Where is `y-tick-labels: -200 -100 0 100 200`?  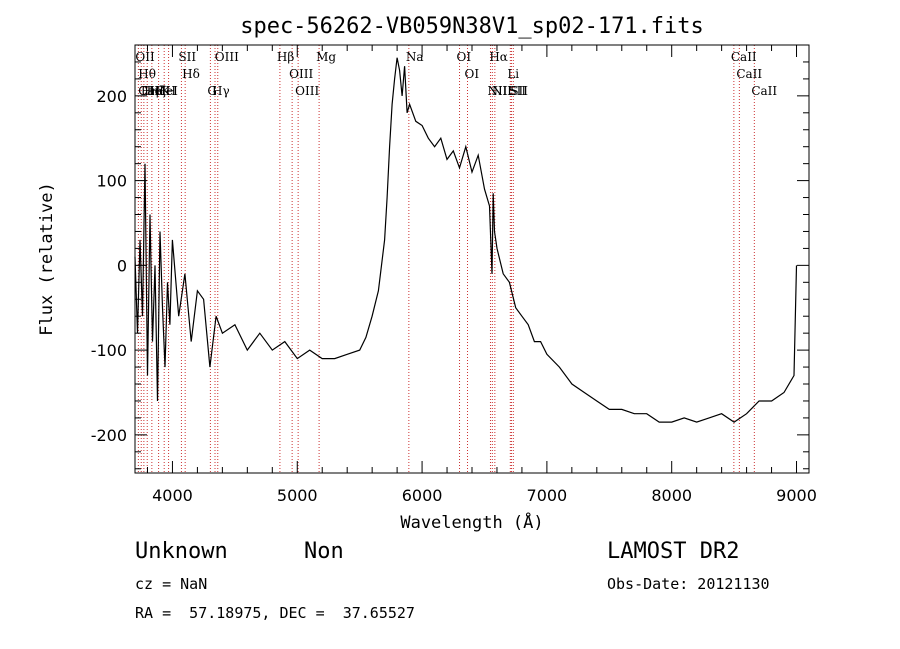
y-tick-labels: -200 -100 0 100 200 is located at coordinates (109, 266).